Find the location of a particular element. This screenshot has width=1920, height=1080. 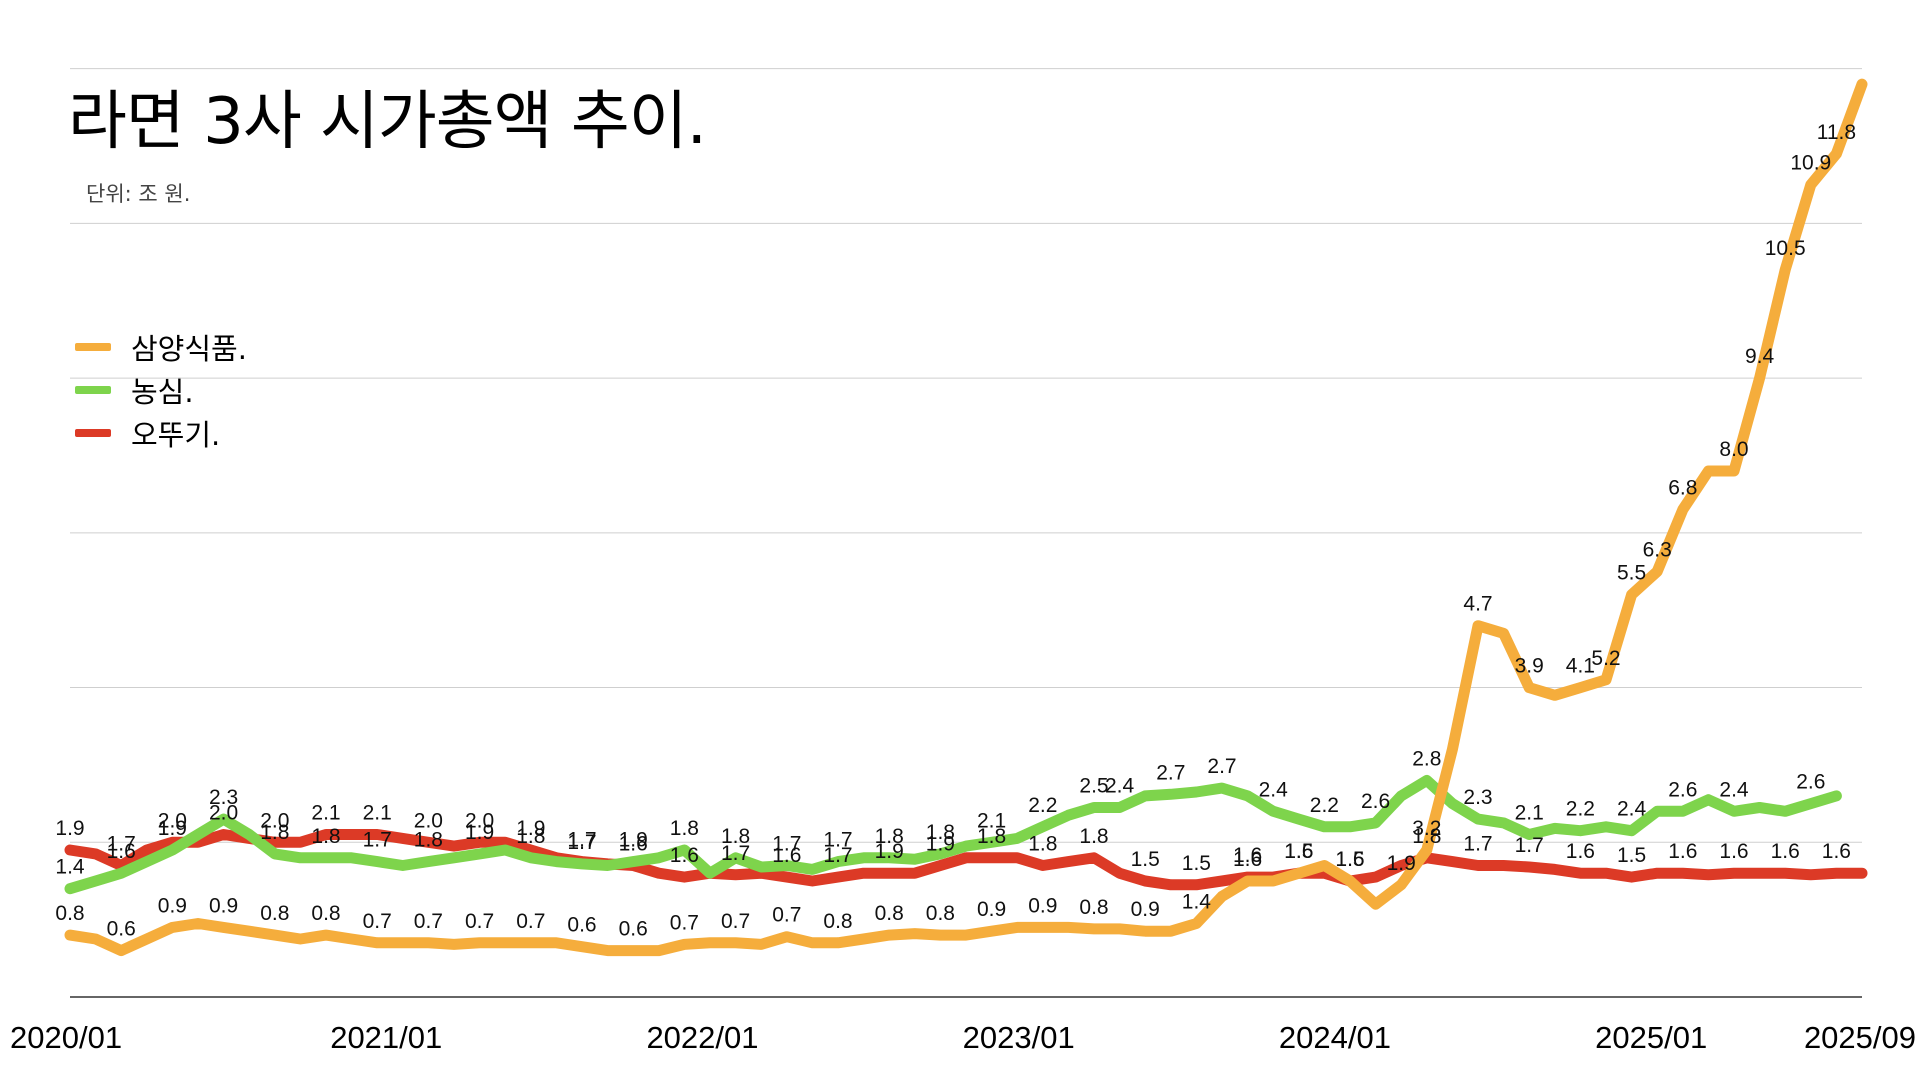

data-label: 9.4 is located at coordinates (1760, 356).